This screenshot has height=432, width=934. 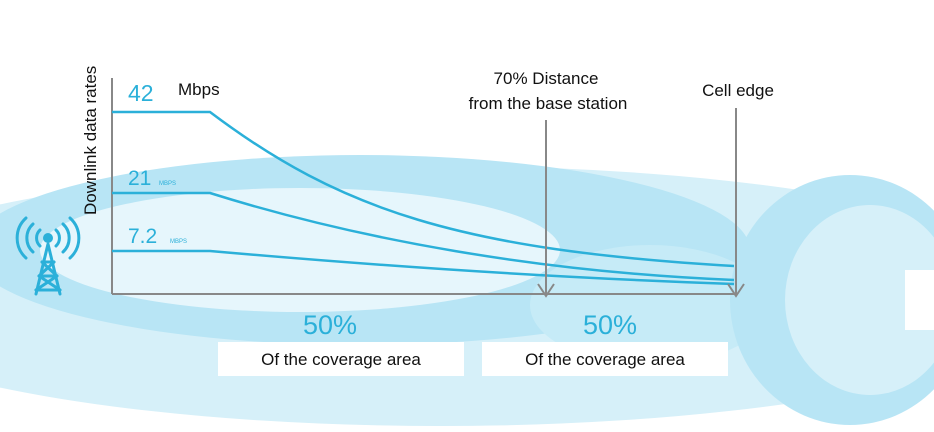 What do you see at coordinates (738, 90) in the screenshot?
I see `cell-edge-label: Cell edge` at bounding box center [738, 90].